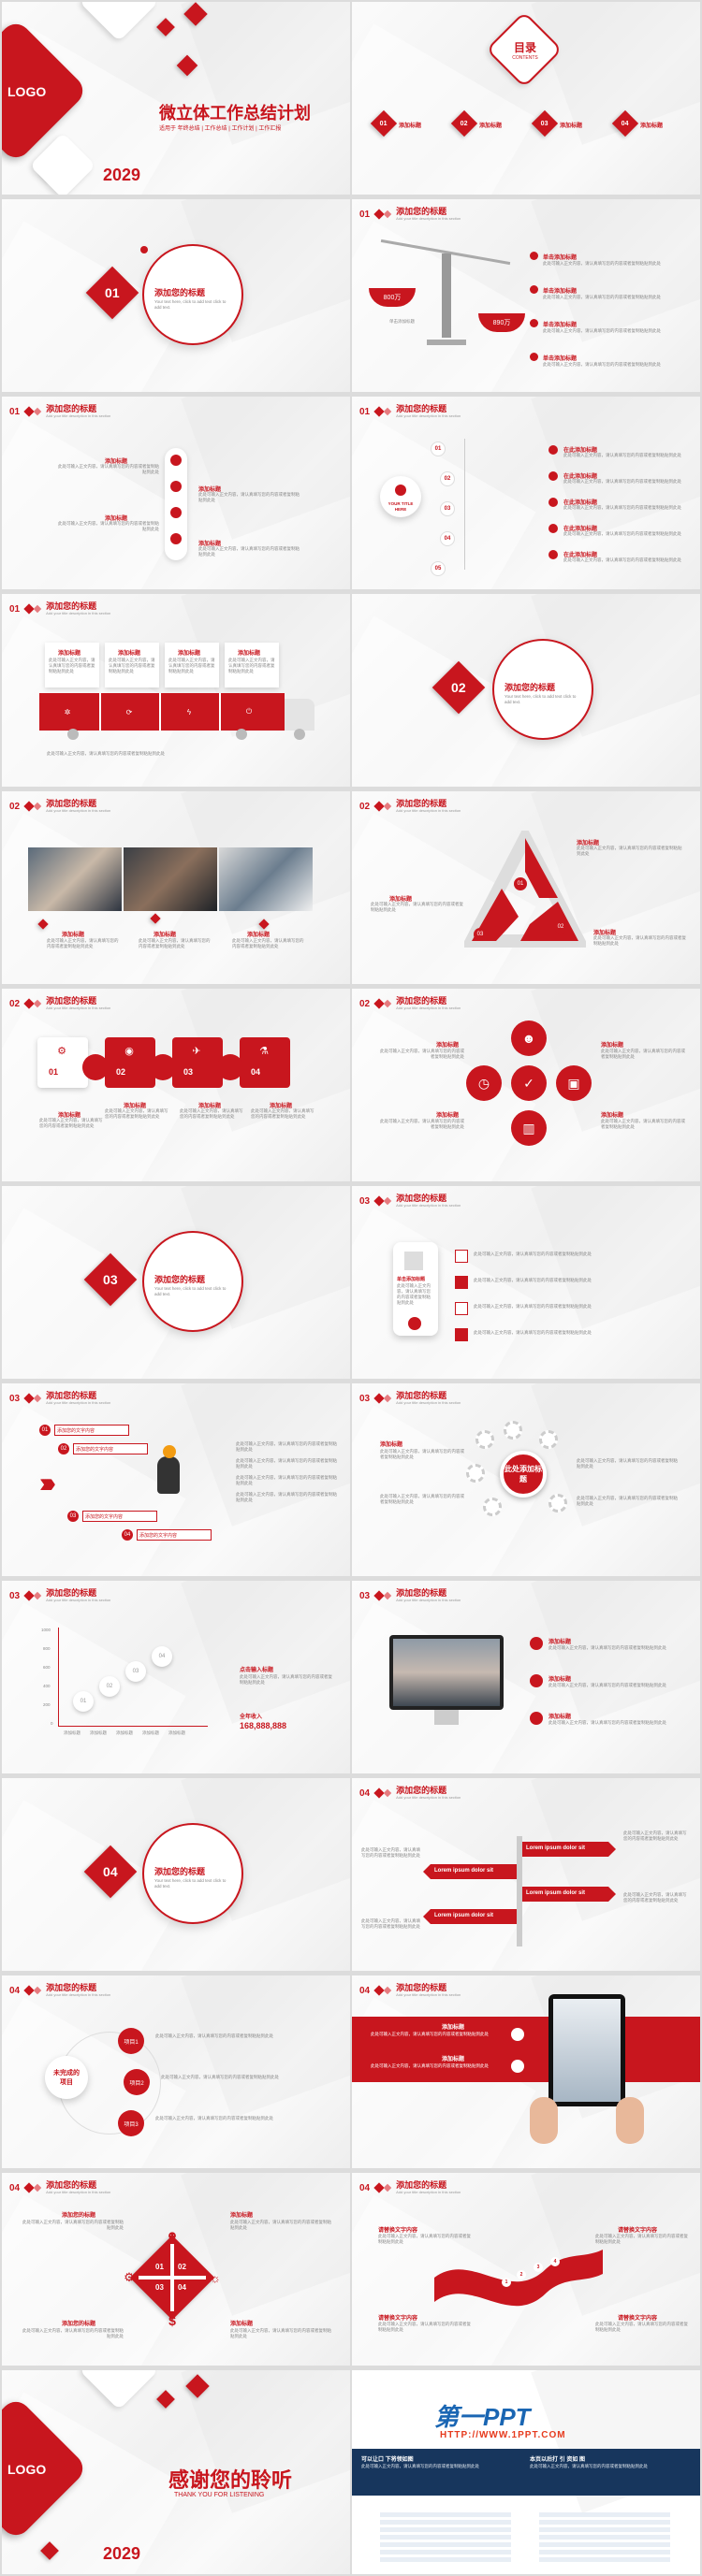  I want to click on toc-label-2: 添加标题, so click(491, 126).